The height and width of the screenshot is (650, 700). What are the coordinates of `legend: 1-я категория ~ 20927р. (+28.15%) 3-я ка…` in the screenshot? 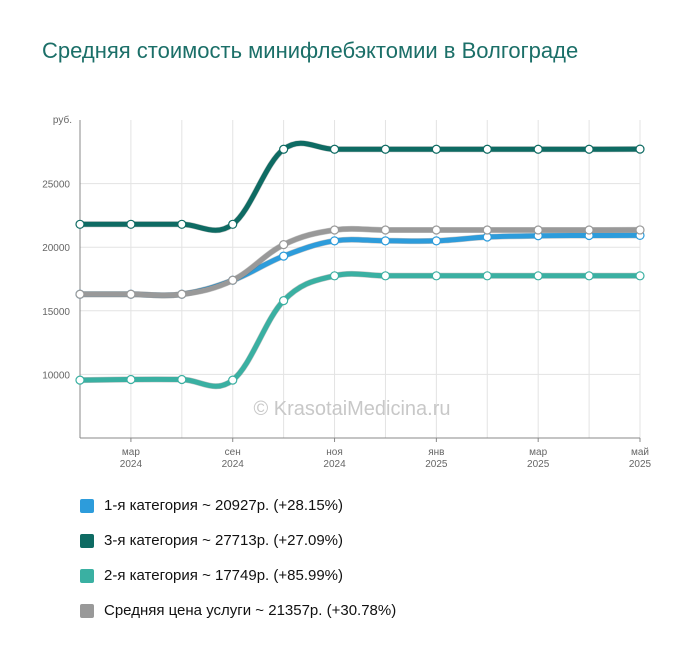 It's located at (238, 558).